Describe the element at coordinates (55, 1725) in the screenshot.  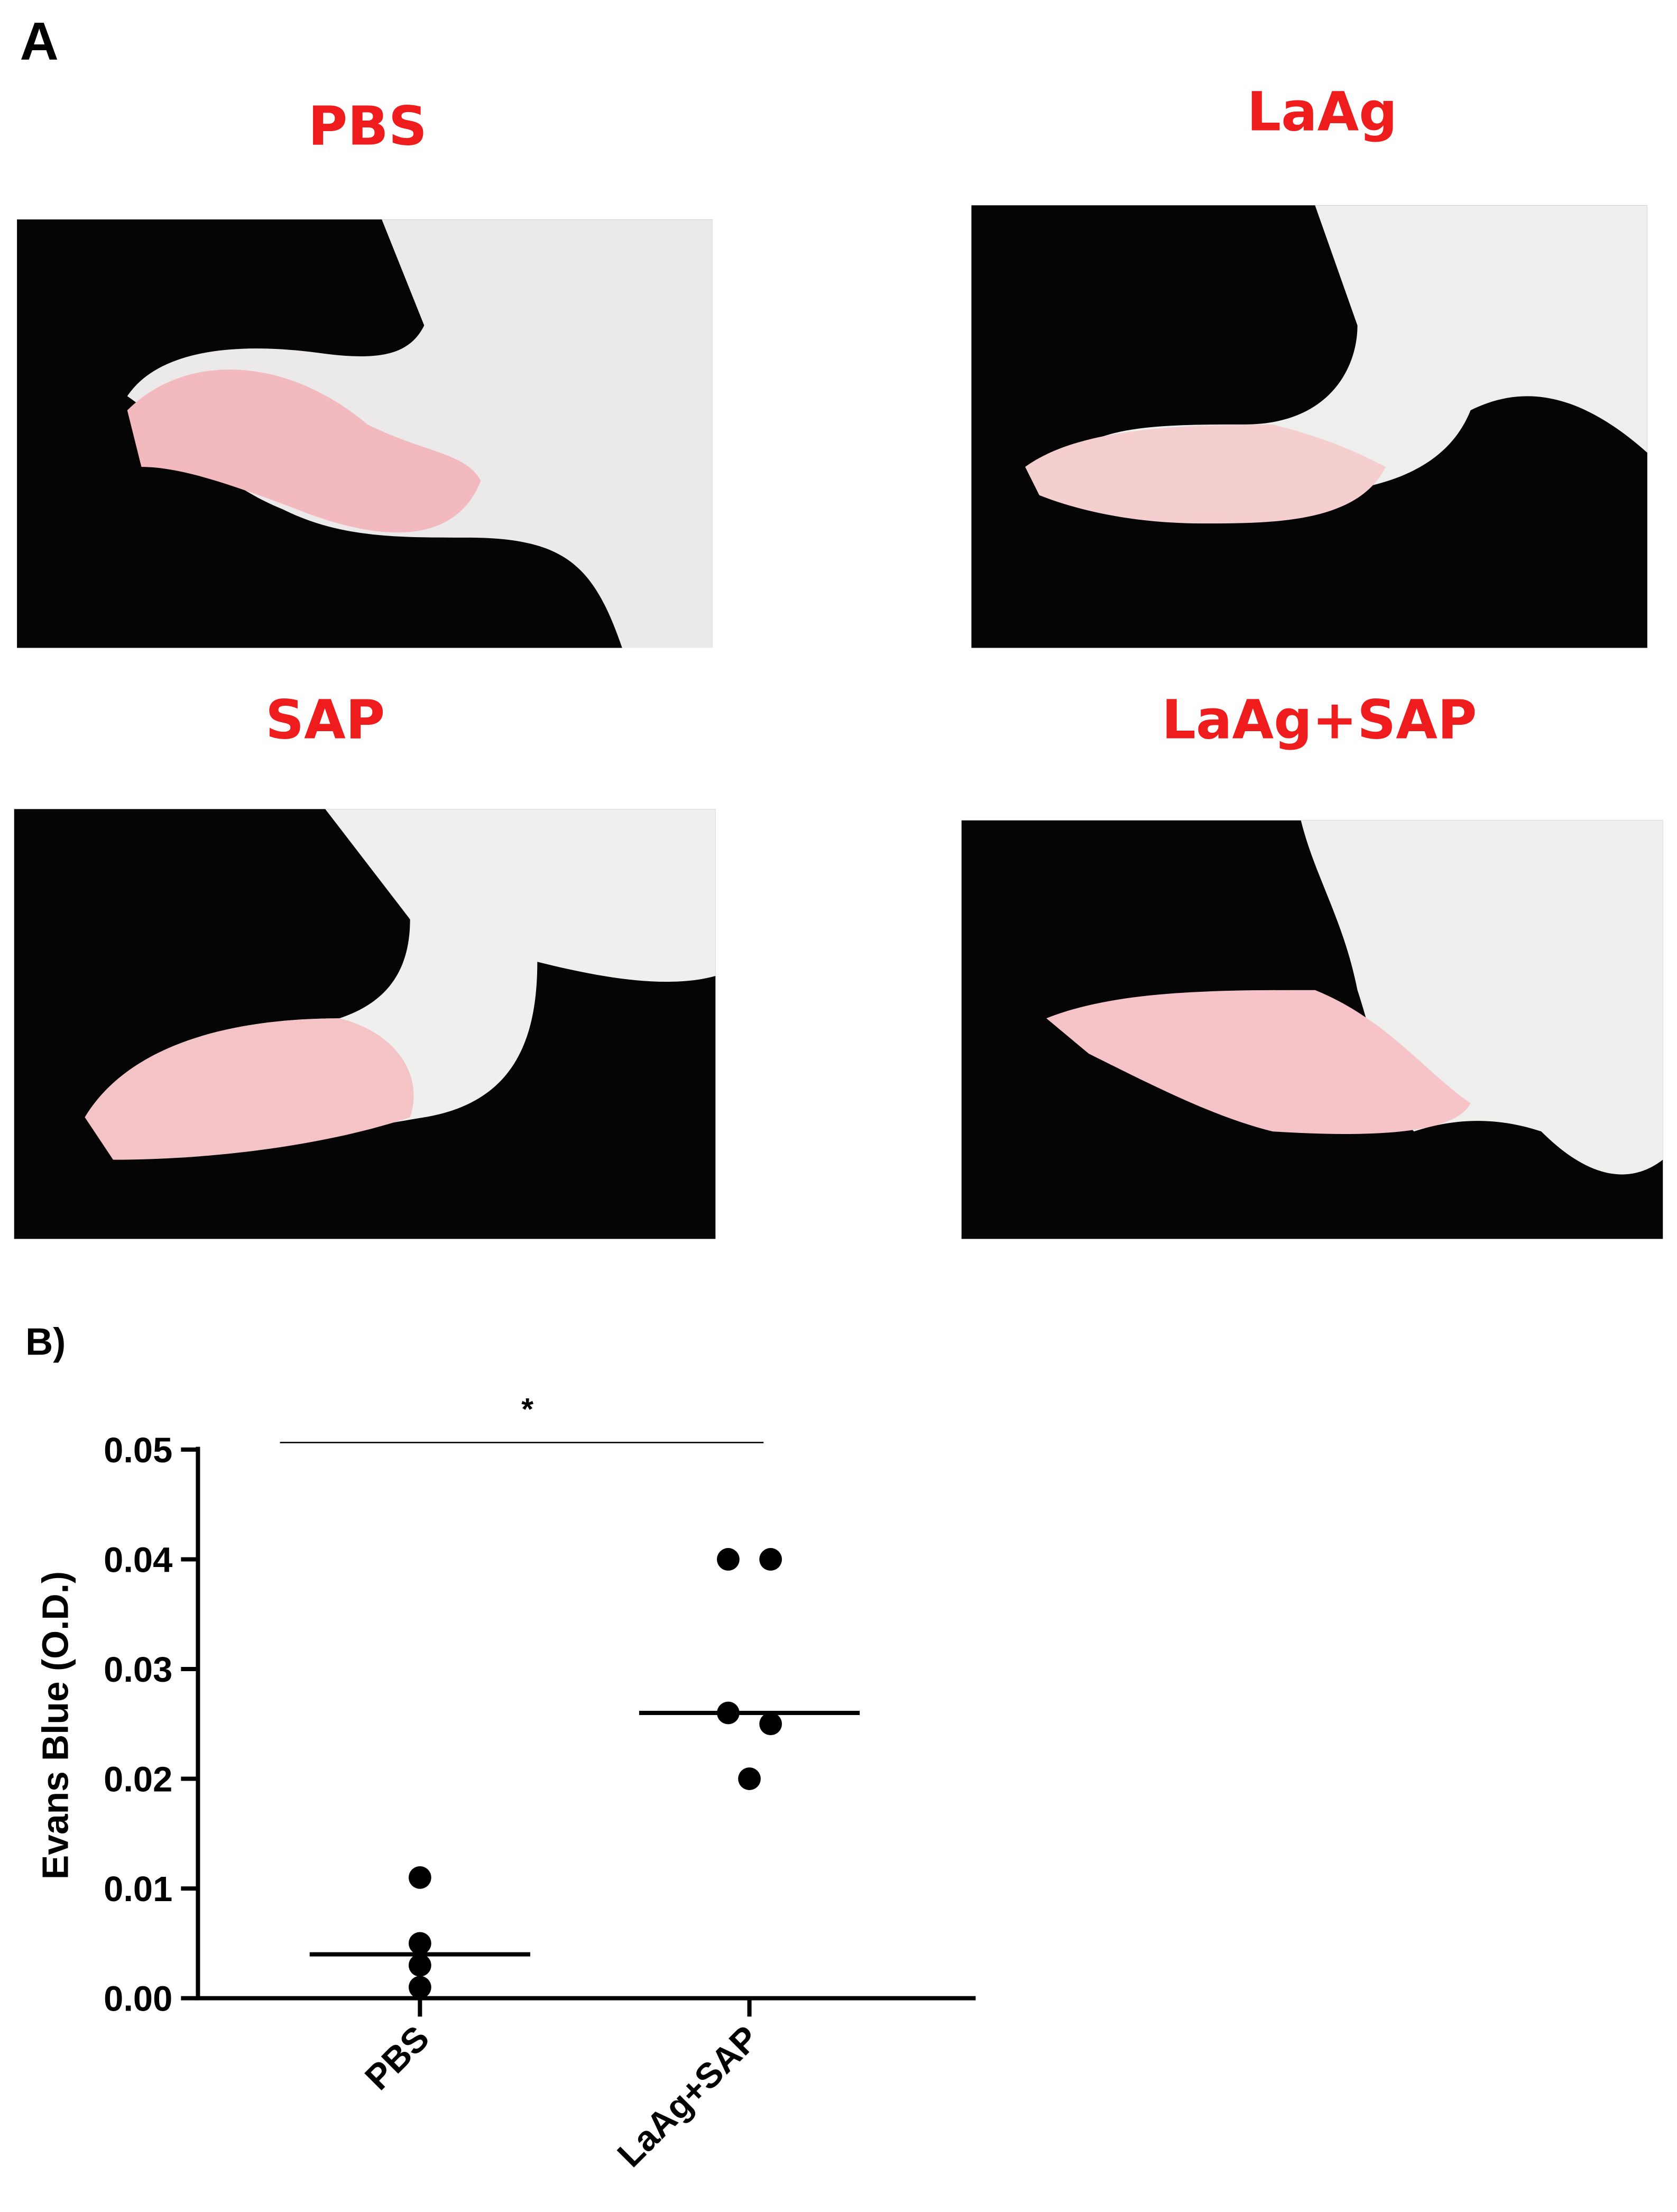
I see `y-axis-label: Evans Blue (O.D.)` at that location.